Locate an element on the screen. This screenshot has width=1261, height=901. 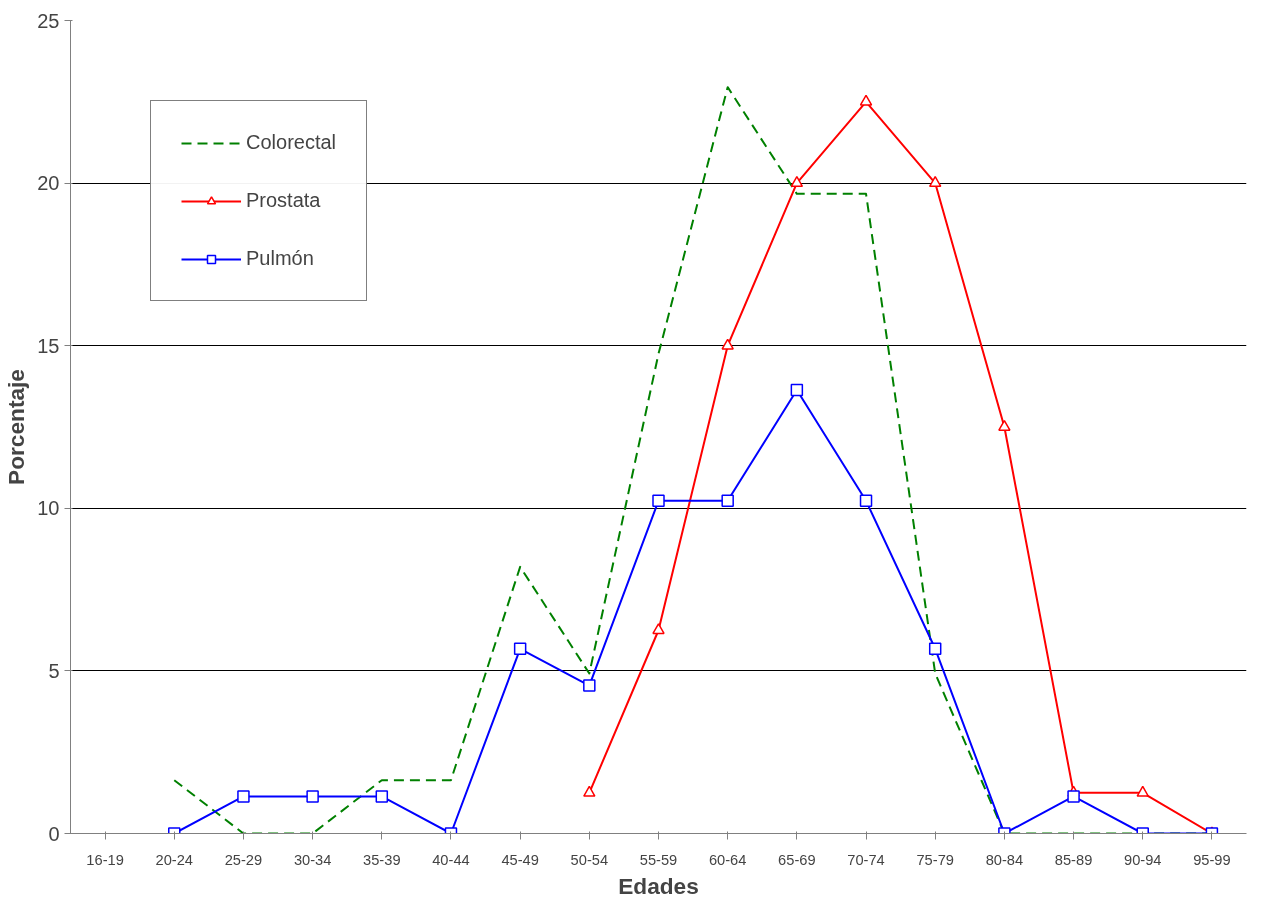
x-tick-label: 65-69 is located at coordinates (797, 859).